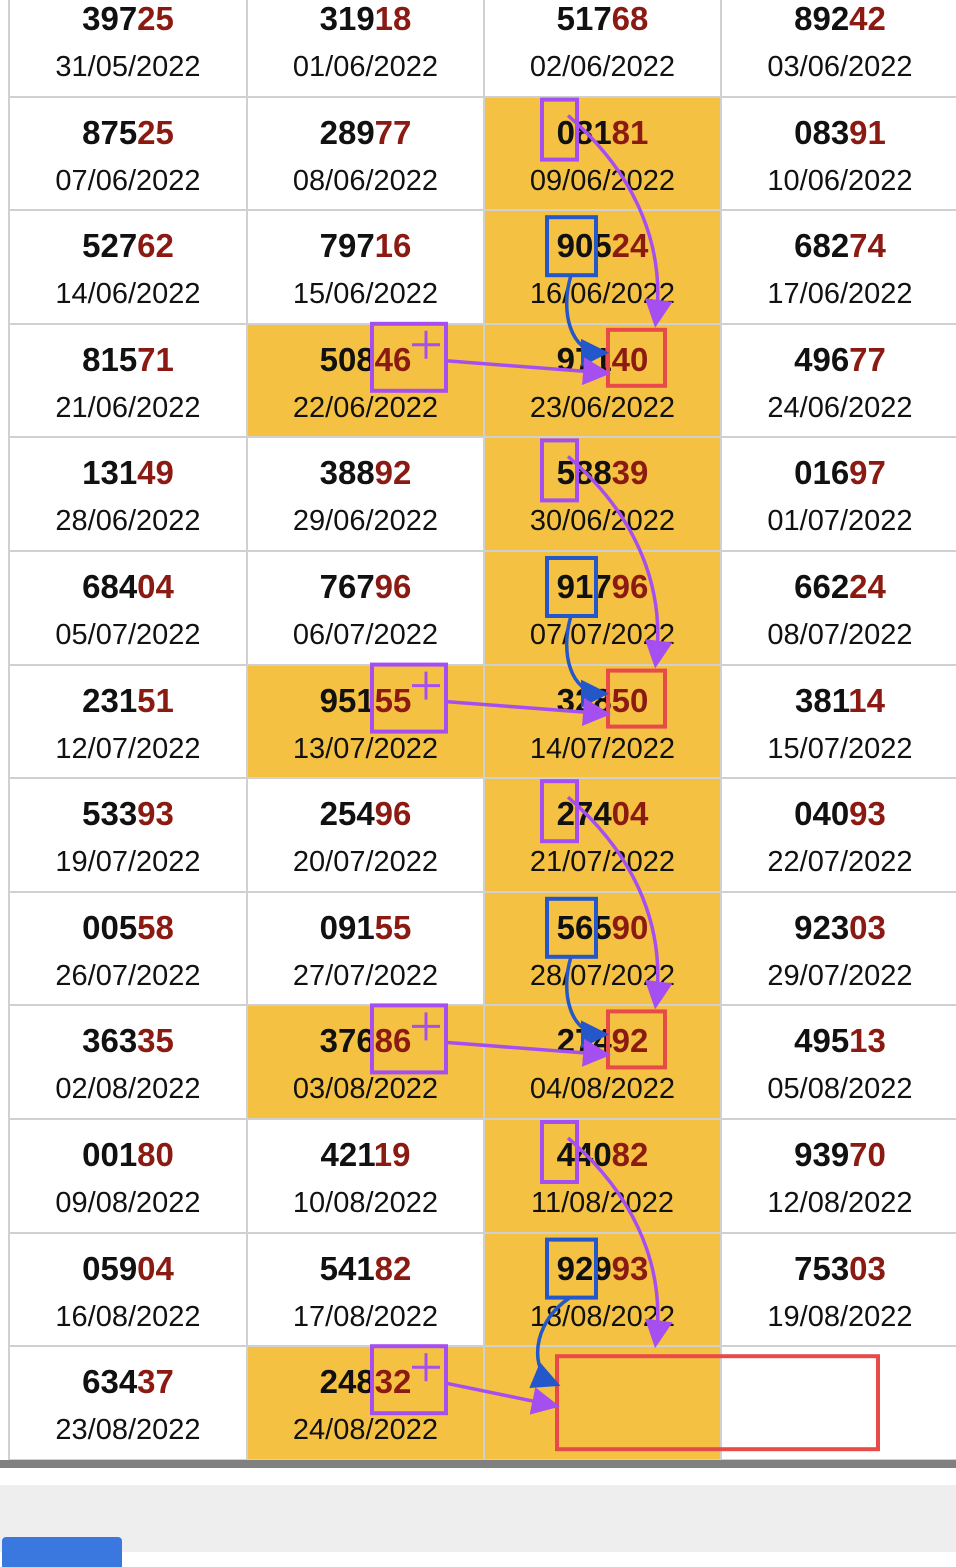 This screenshot has width=956, height=1567. What do you see at coordinates (840, 635) in the screenshot?
I see `result-date: 08/07/2022` at bounding box center [840, 635].